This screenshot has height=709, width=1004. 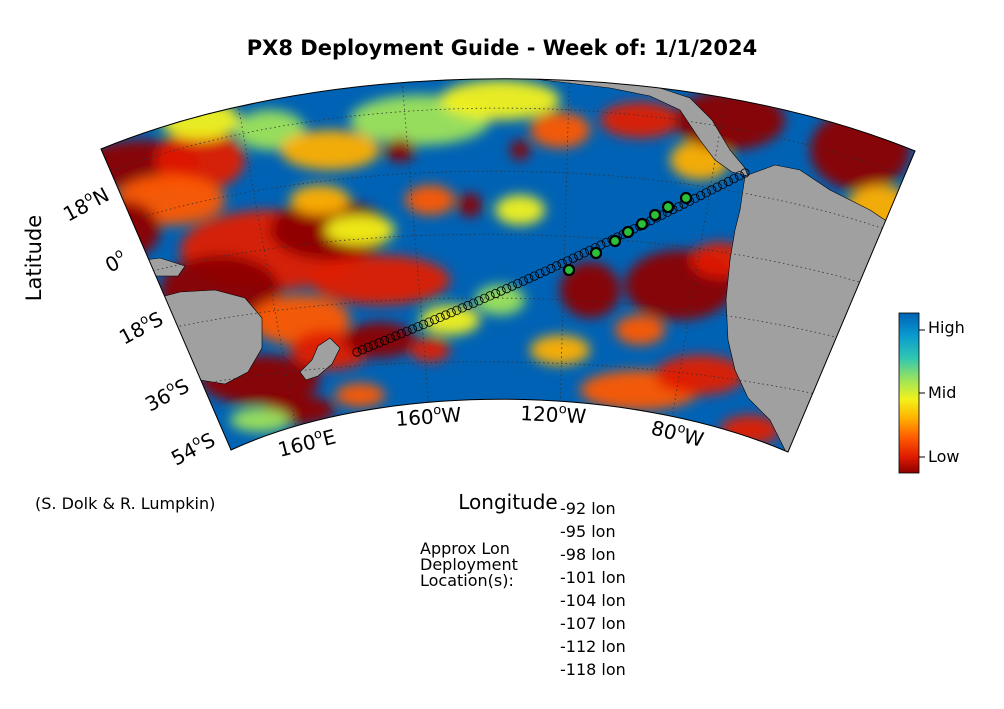 What do you see at coordinates (141, 328) in the screenshot?
I see `lat-tick-18s: 18oS` at bounding box center [141, 328].